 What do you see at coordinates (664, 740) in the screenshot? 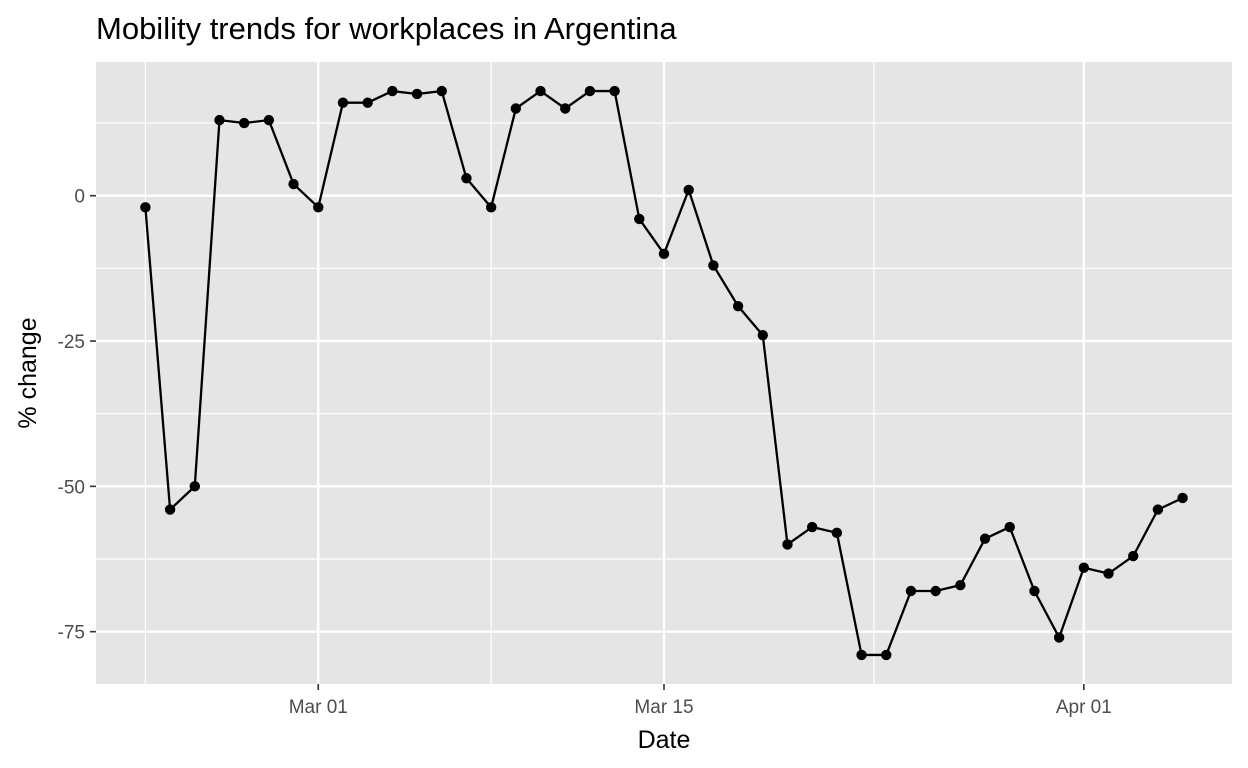
I see `x-axis-title: Date` at bounding box center [664, 740].